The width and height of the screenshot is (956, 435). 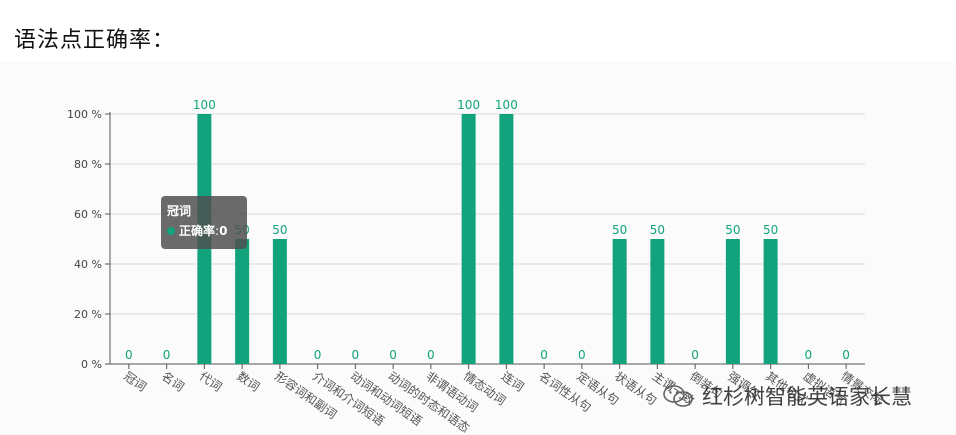 I want to click on y-tick-label: 100 %, so click(x=84, y=114).